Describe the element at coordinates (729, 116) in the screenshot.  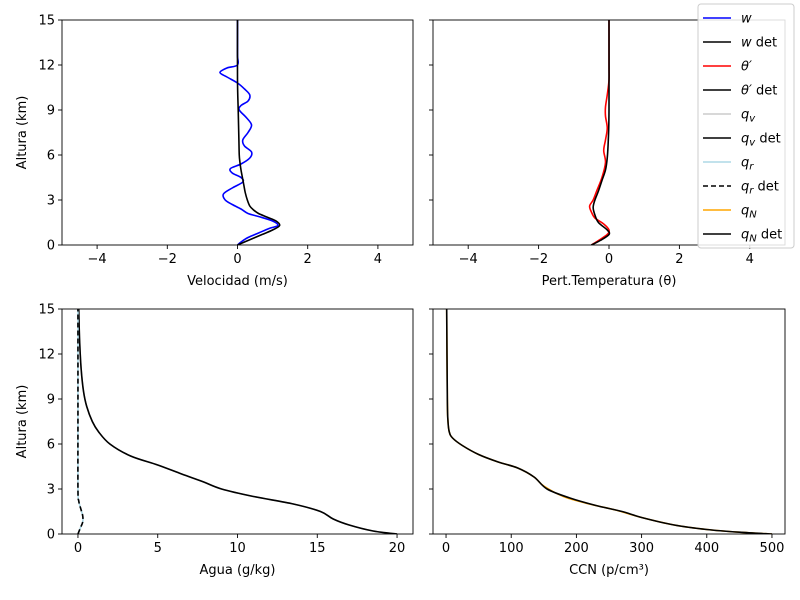
I see `legend-entry-qv: qv` at that location.